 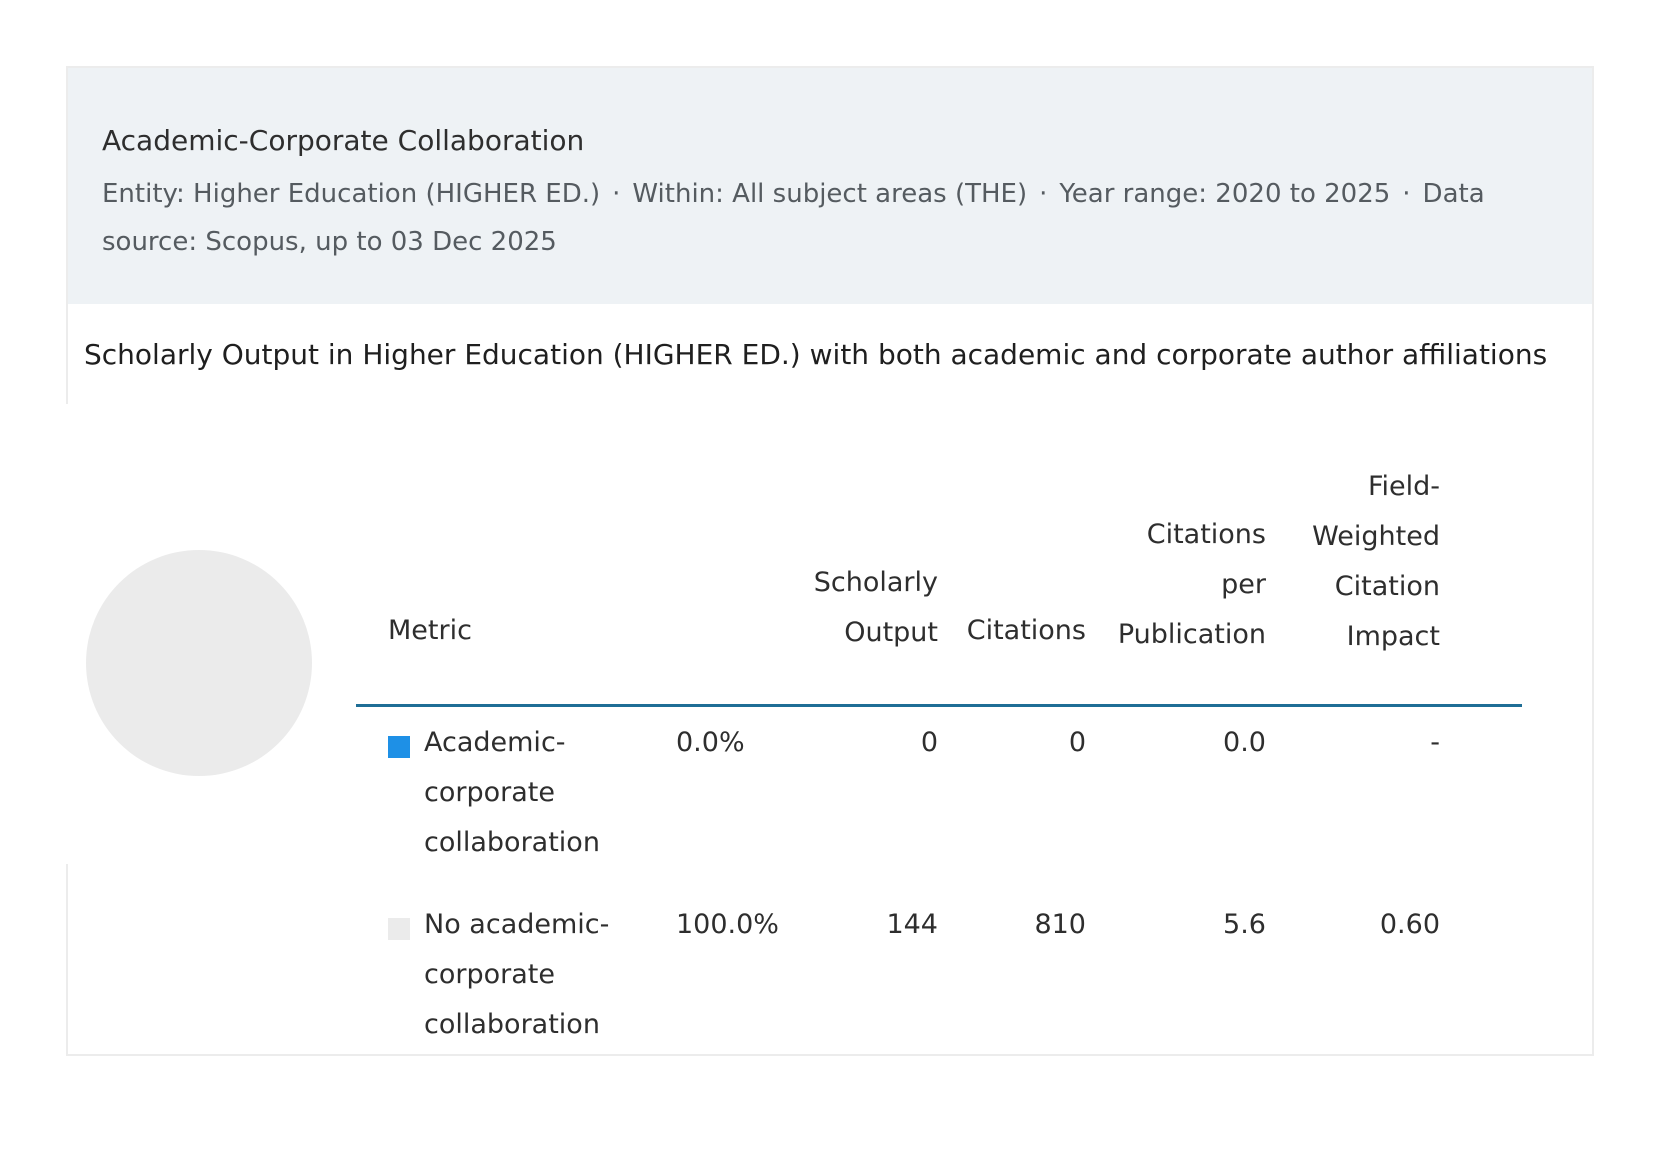 I want to click on row-citations-collaboration: 0, so click(x=1077, y=742).